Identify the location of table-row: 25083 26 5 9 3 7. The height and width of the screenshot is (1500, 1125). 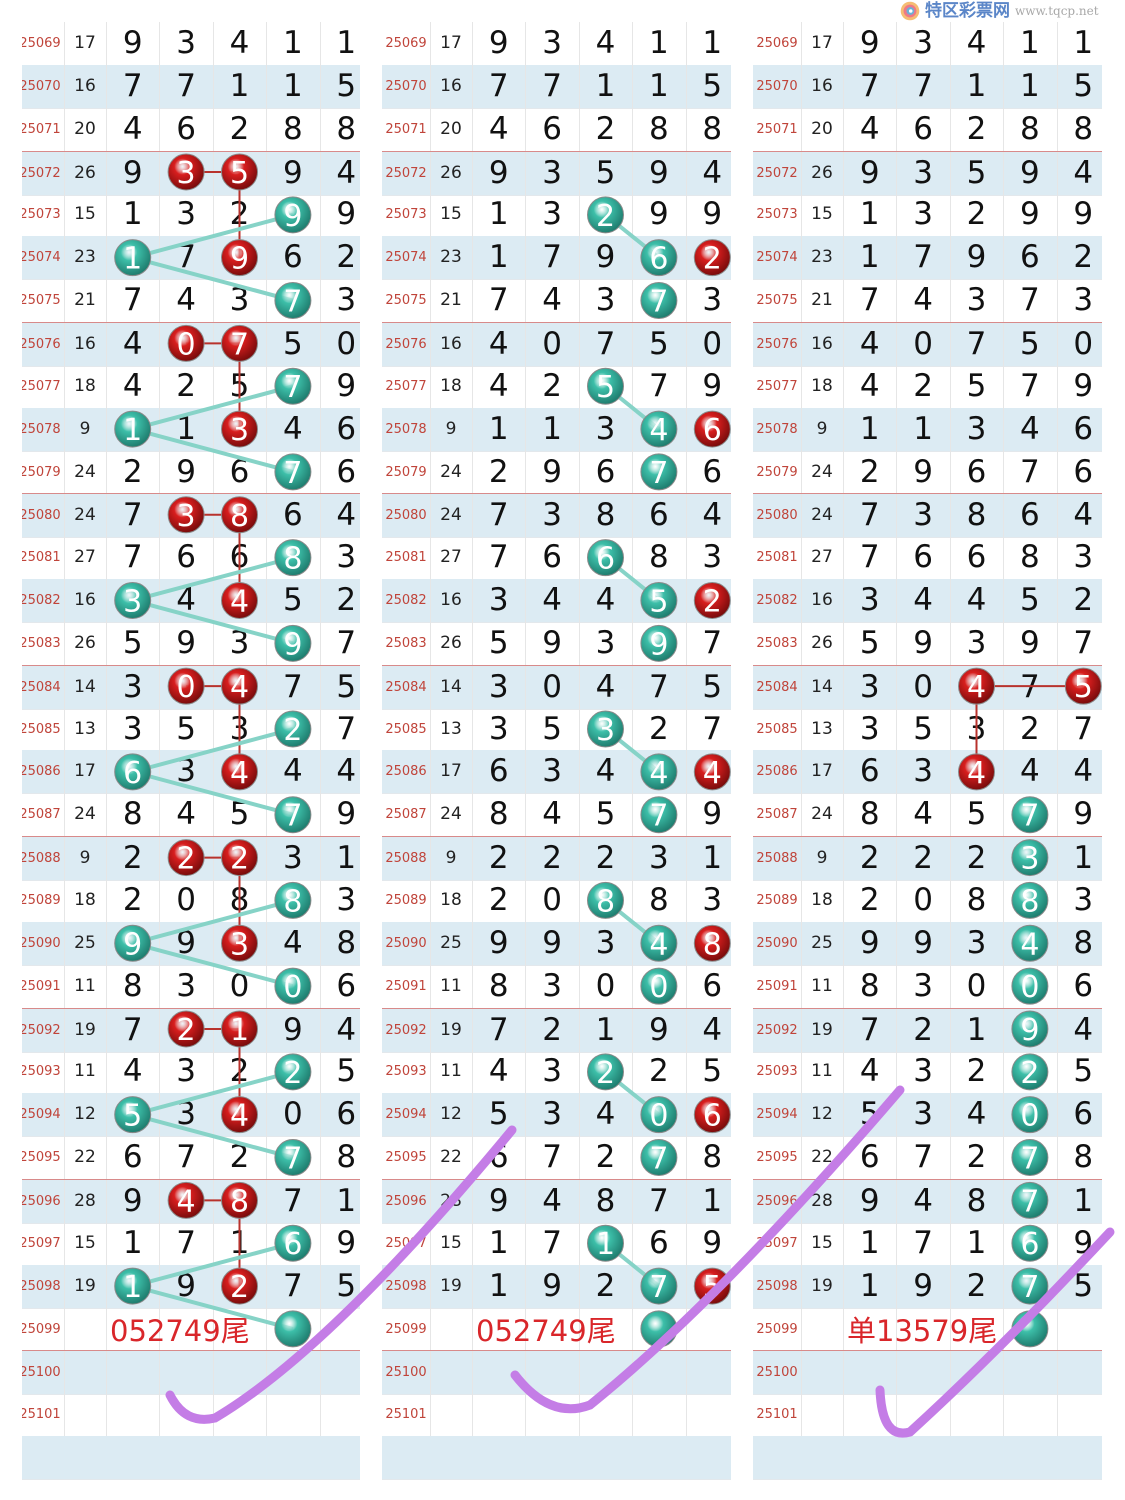
(191, 643).